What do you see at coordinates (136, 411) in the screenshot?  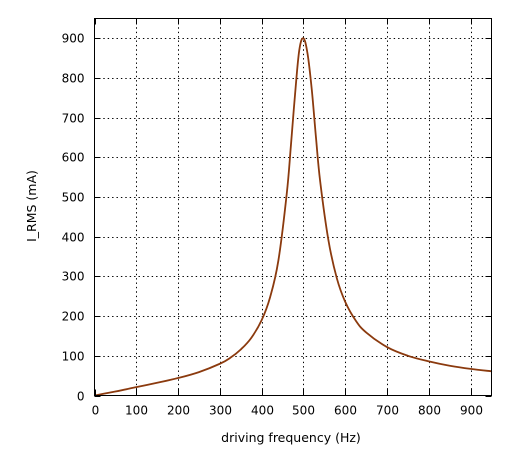 I see `x-tick-label: 100` at bounding box center [136, 411].